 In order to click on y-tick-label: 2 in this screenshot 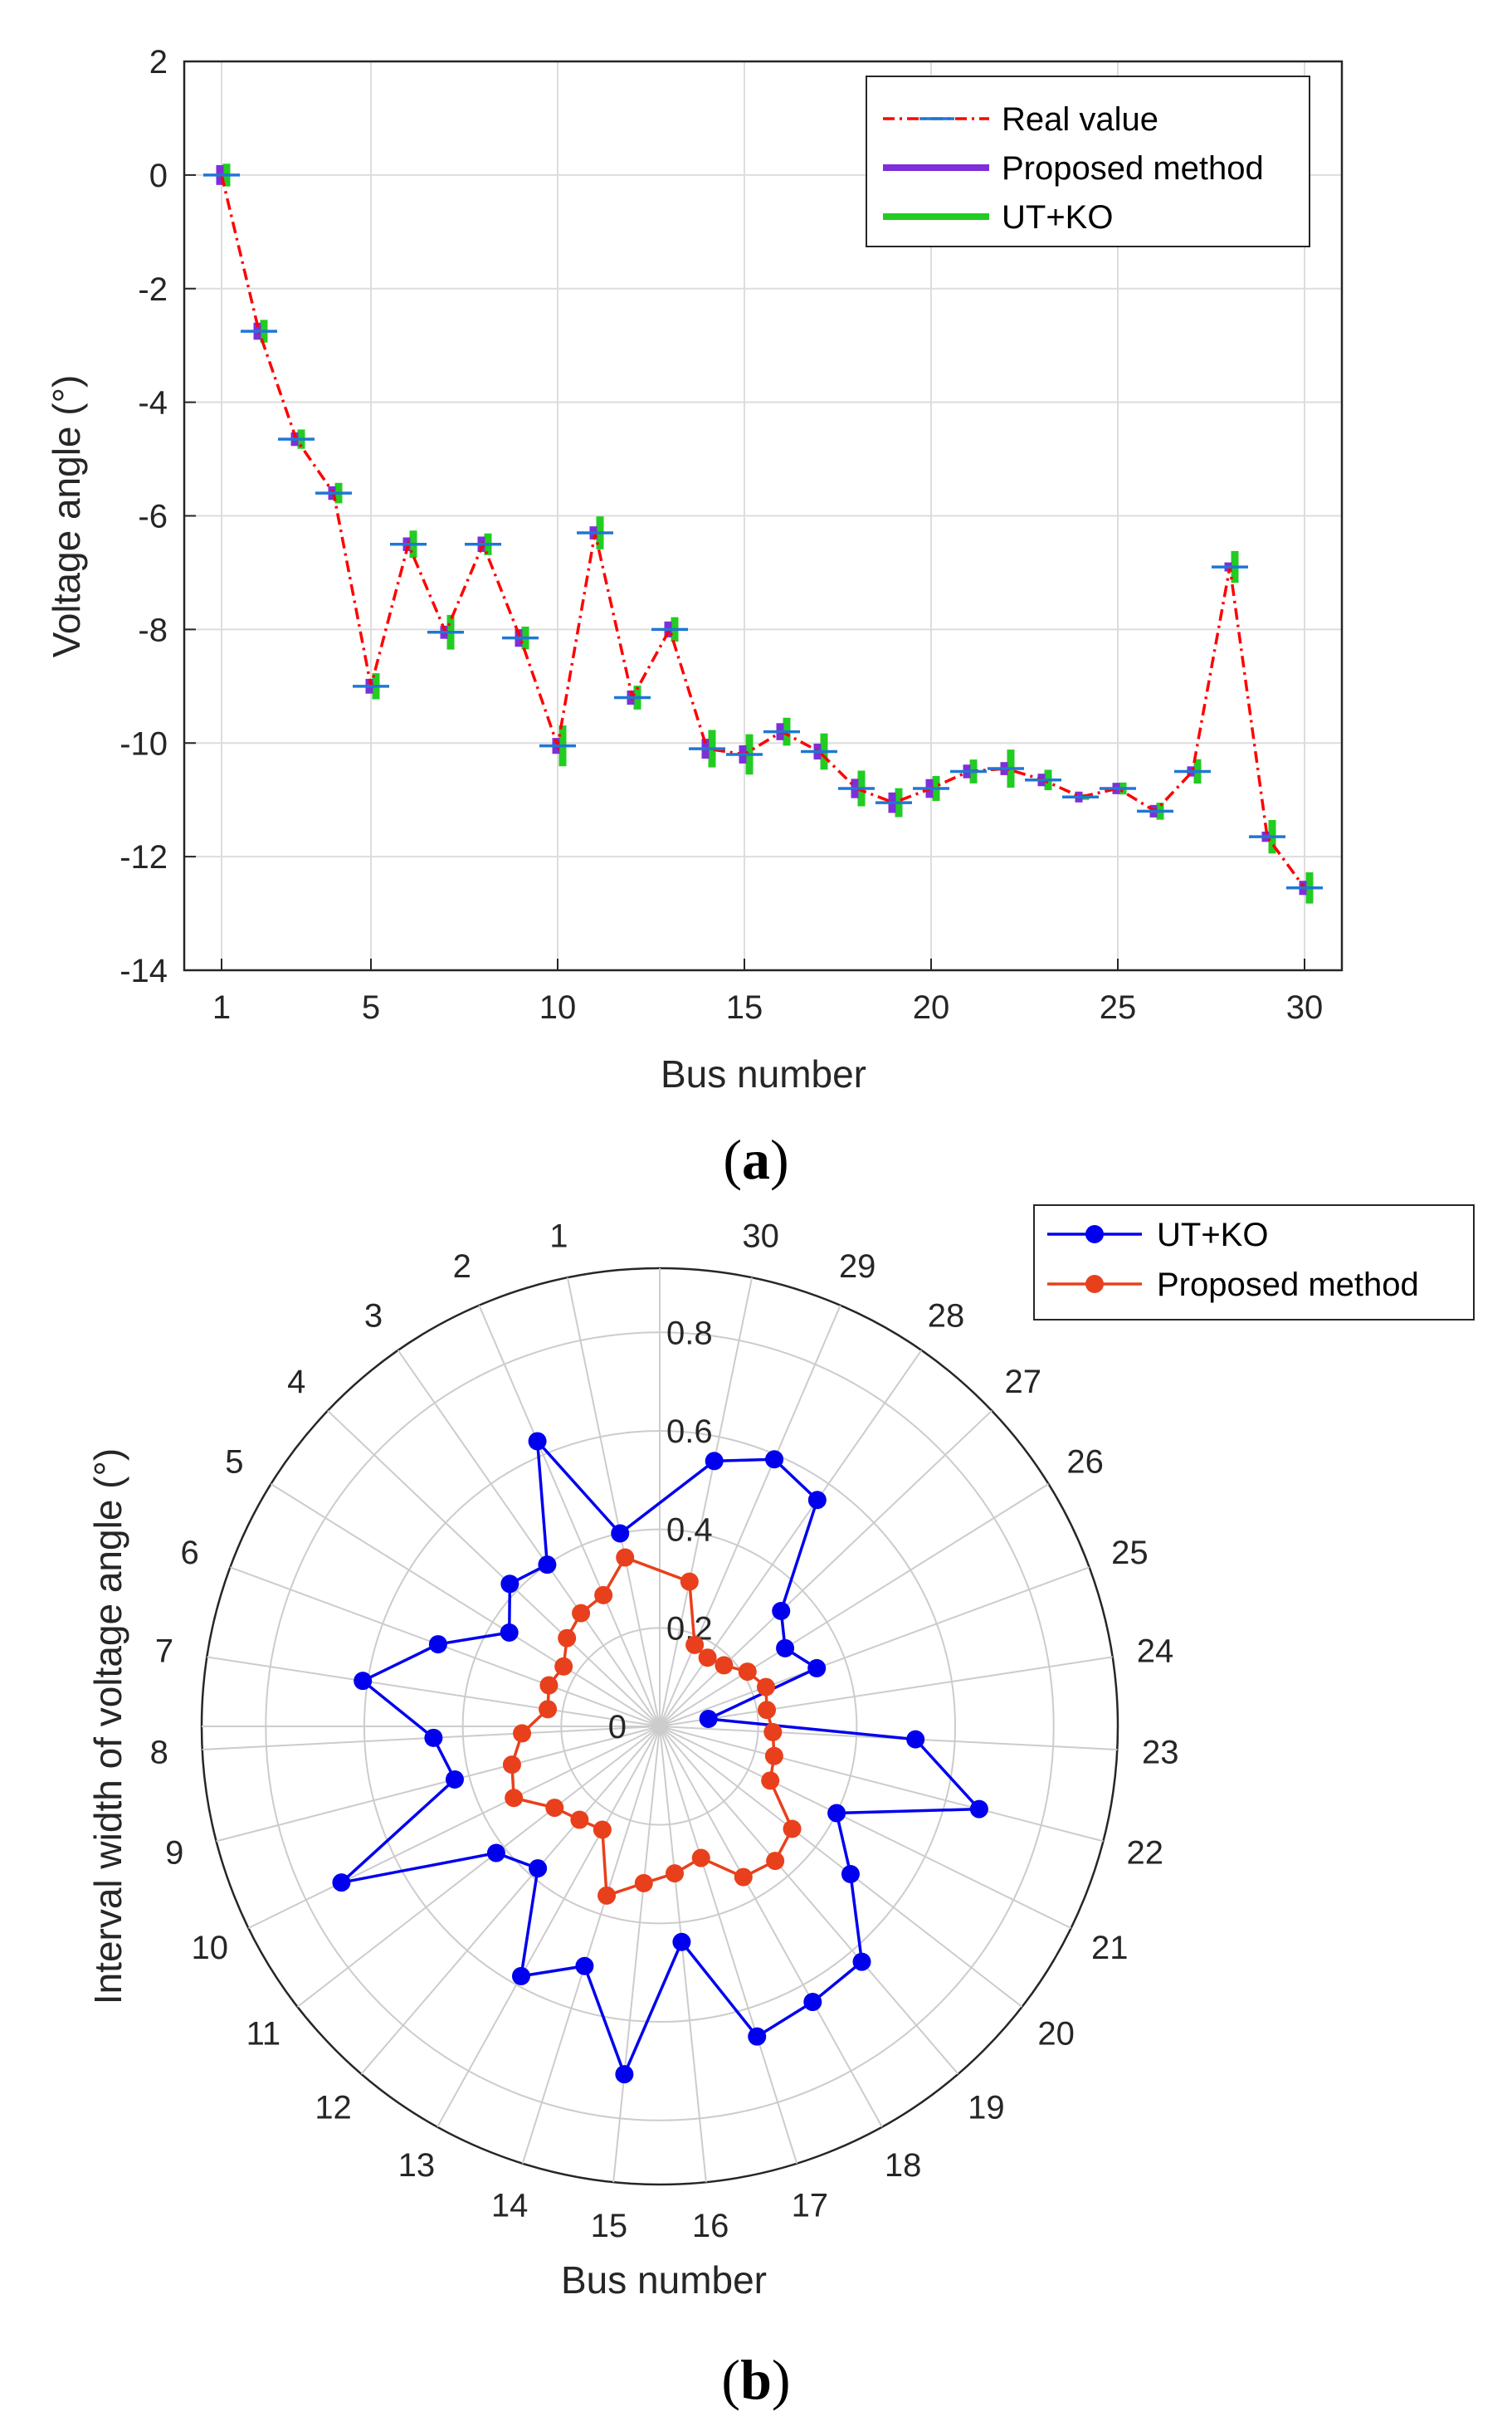, I will do `click(159, 63)`.